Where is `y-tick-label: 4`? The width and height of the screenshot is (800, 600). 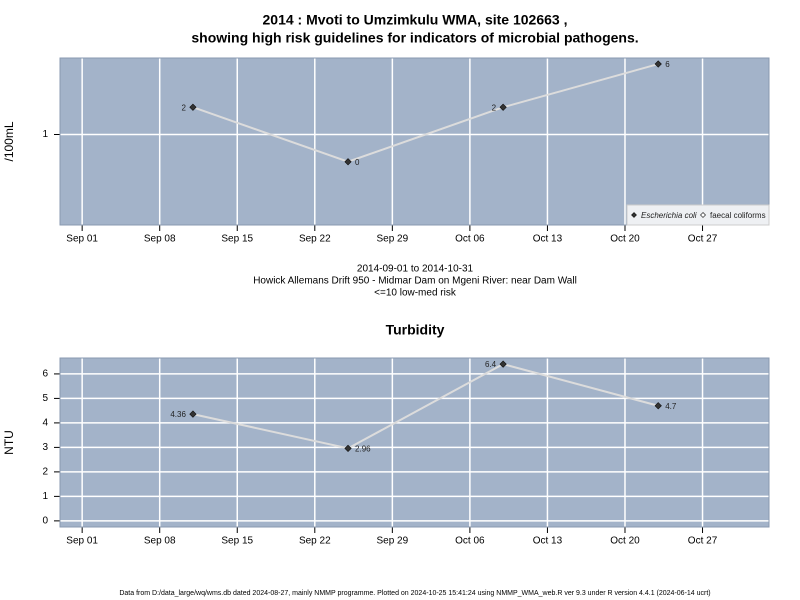 y-tick-label: 4 is located at coordinates (45, 423).